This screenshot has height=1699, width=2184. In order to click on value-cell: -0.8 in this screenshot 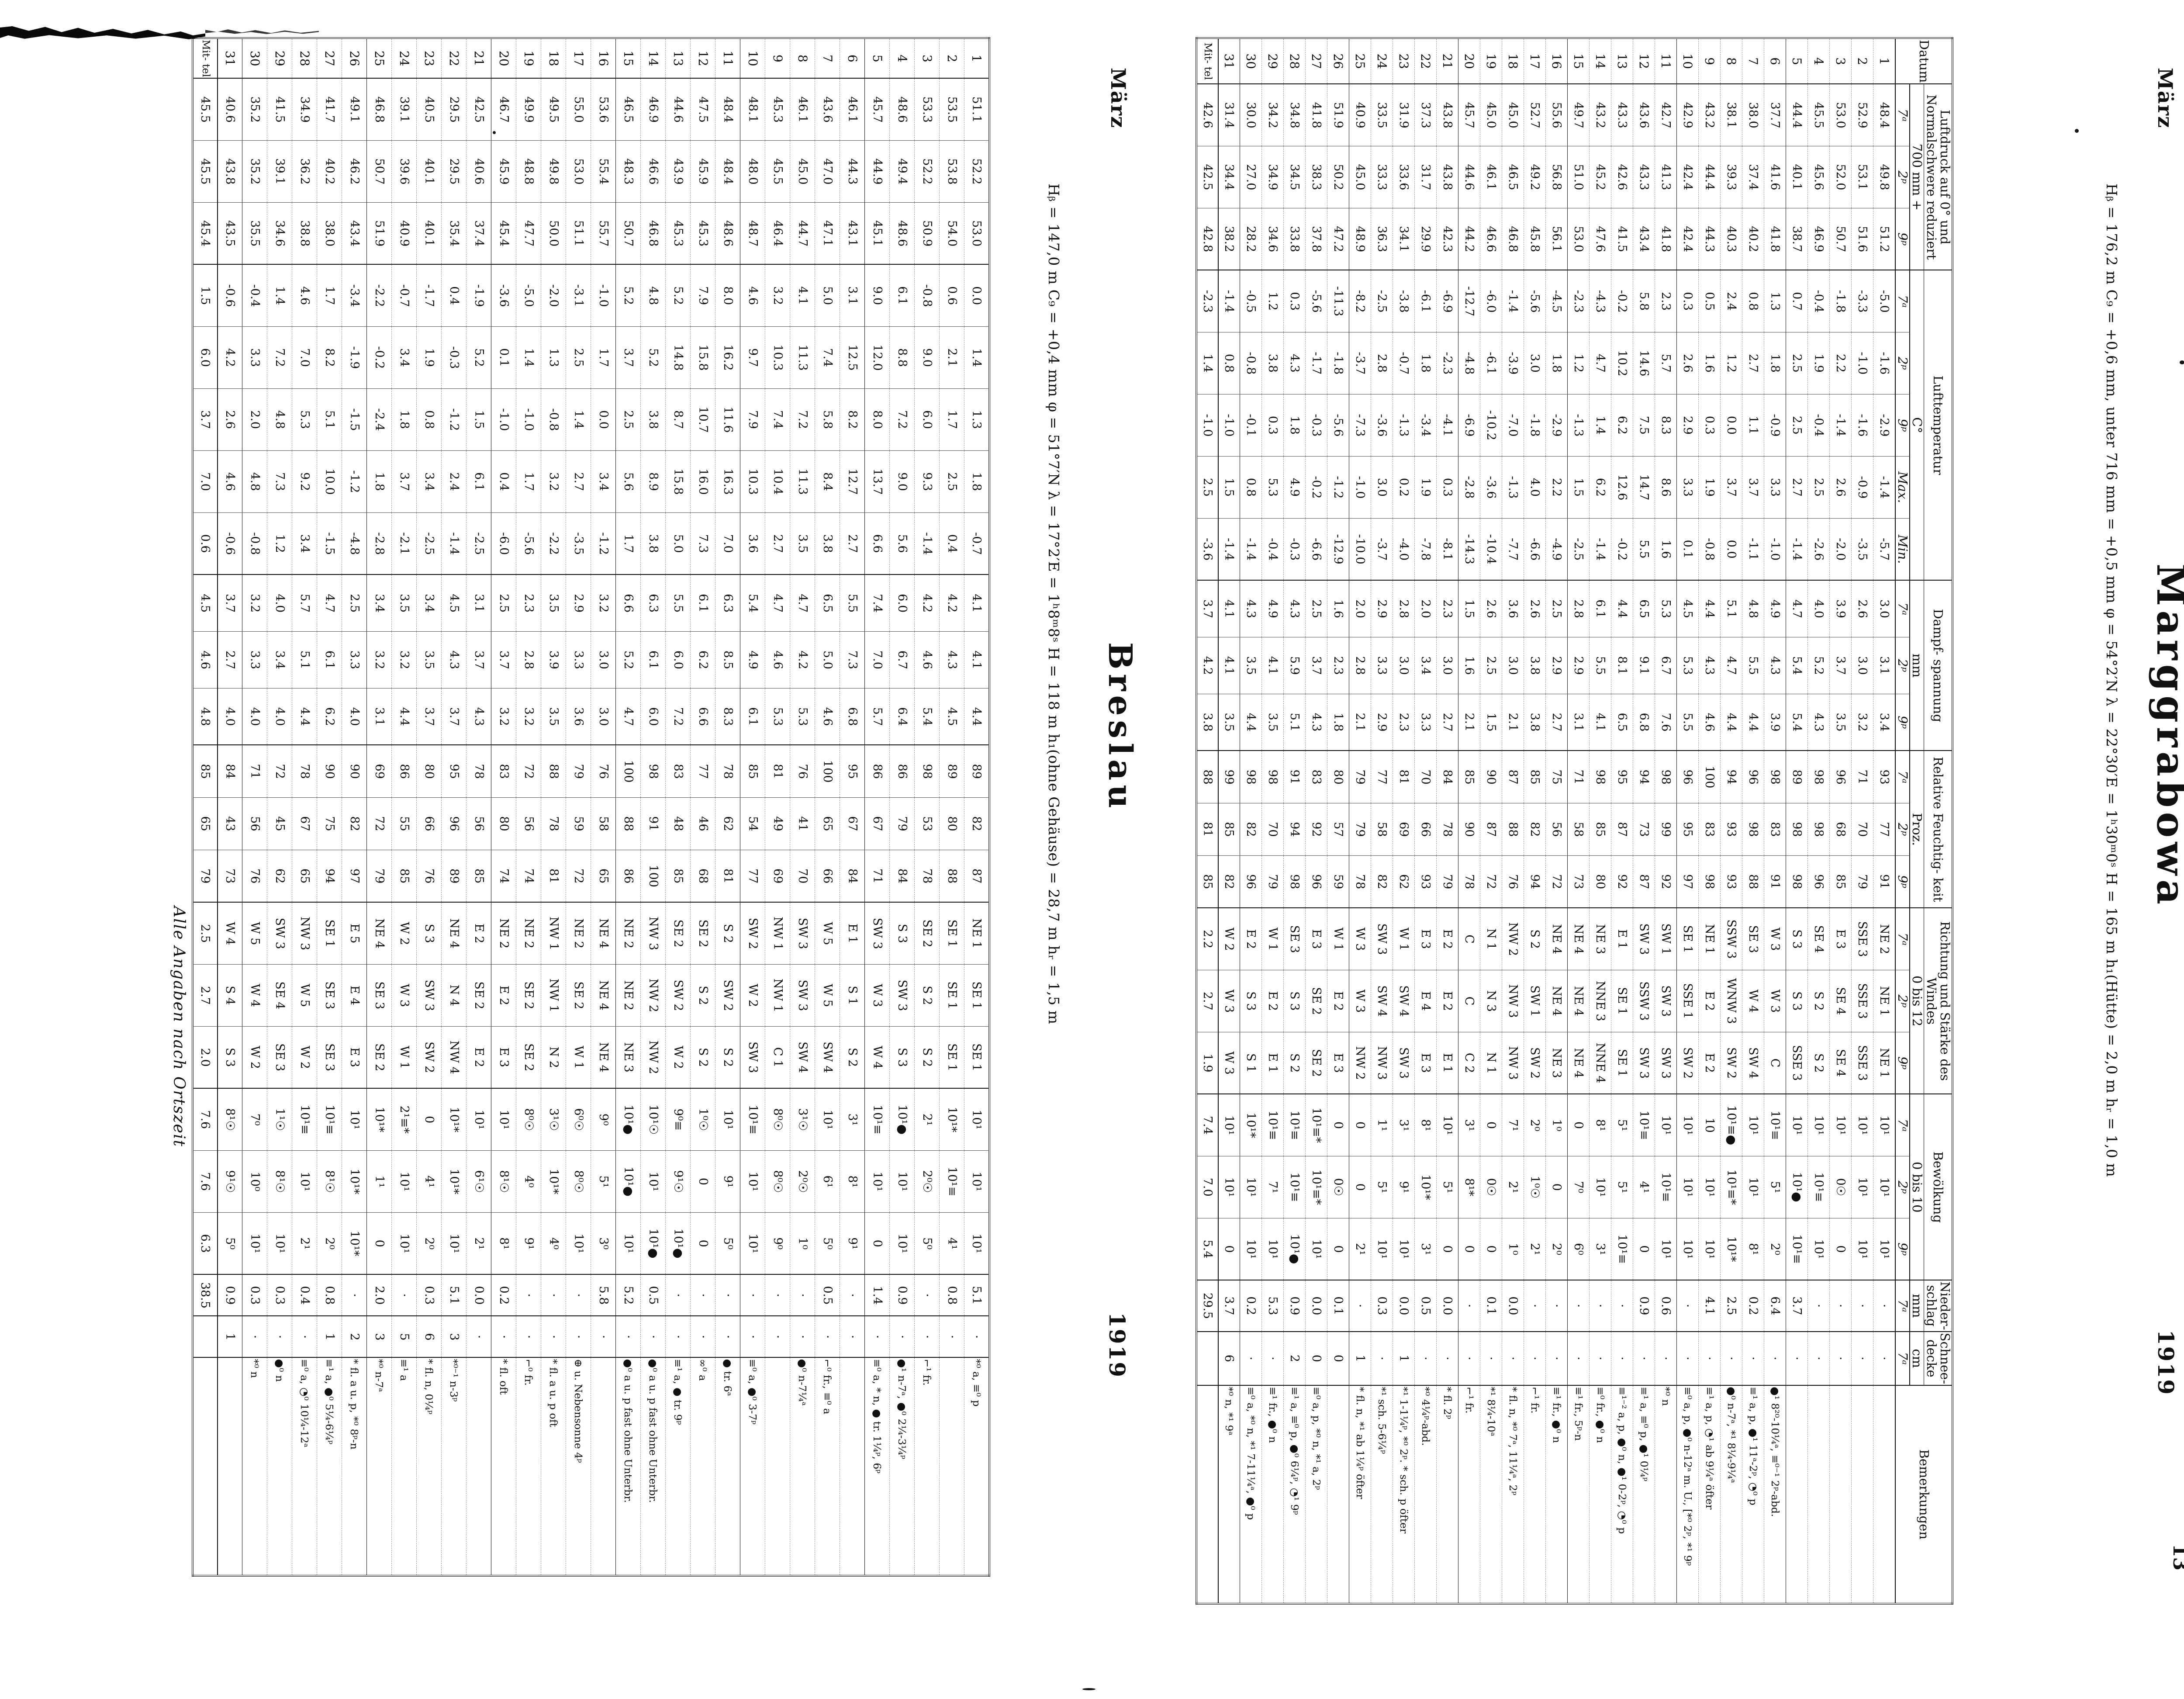, I will do `click(254, 543)`.